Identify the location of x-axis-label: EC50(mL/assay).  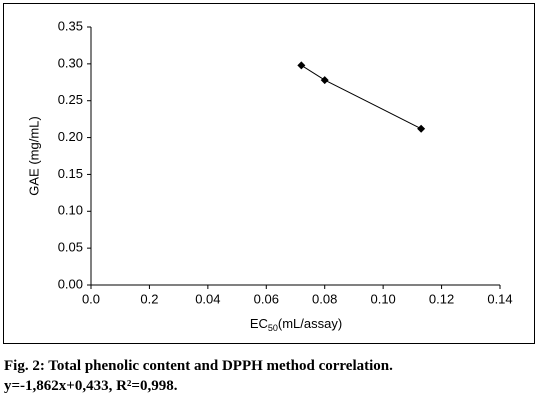
(296, 324).